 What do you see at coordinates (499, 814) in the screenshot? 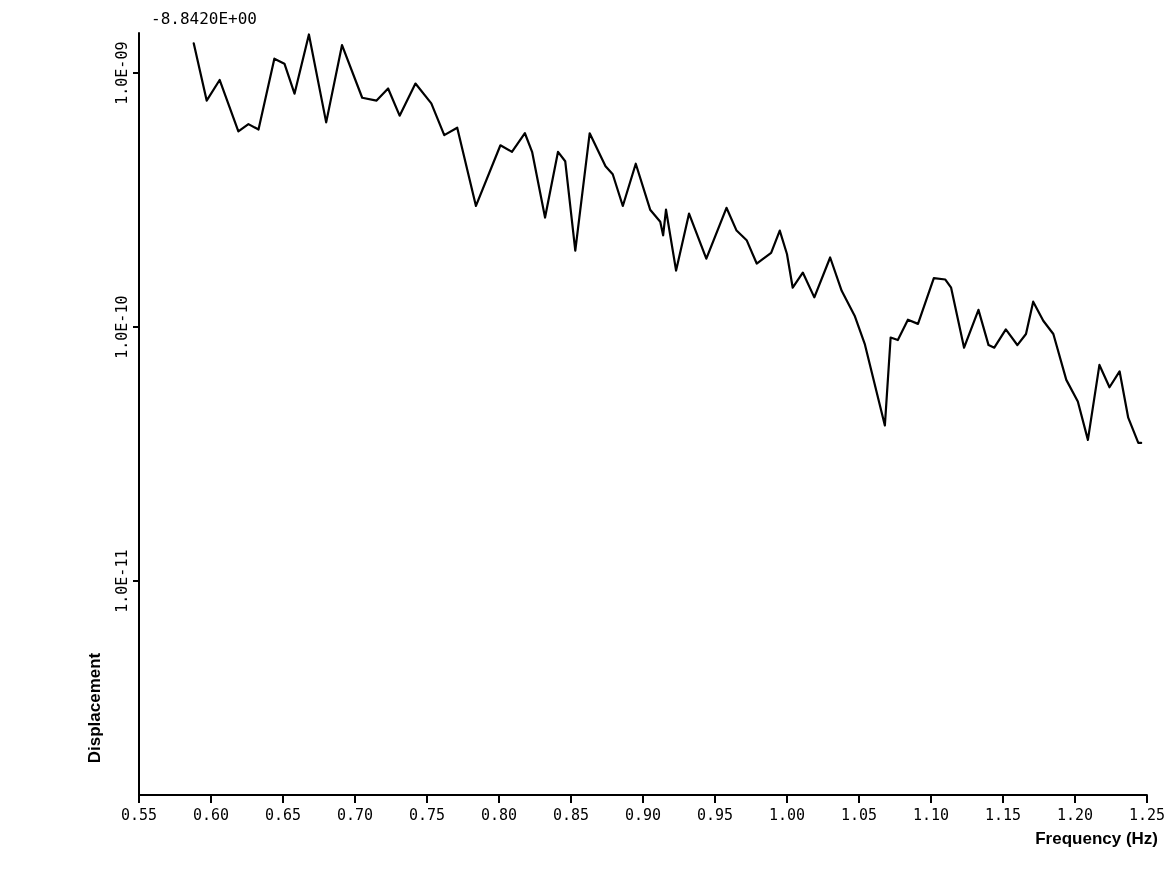
I see `x-tick-label: 0.80` at bounding box center [499, 814].